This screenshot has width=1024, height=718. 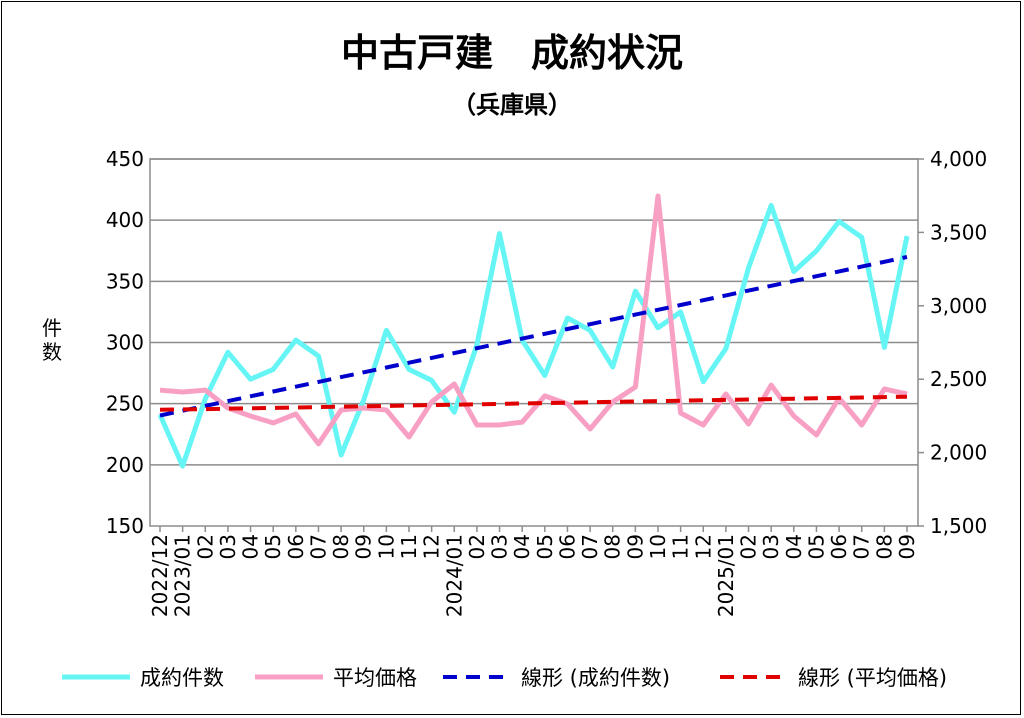 What do you see at coordinates (595, 678) in the screenshot?
I see `legend-label: 線形 (成約件数)` at bounding box center [595, 678].